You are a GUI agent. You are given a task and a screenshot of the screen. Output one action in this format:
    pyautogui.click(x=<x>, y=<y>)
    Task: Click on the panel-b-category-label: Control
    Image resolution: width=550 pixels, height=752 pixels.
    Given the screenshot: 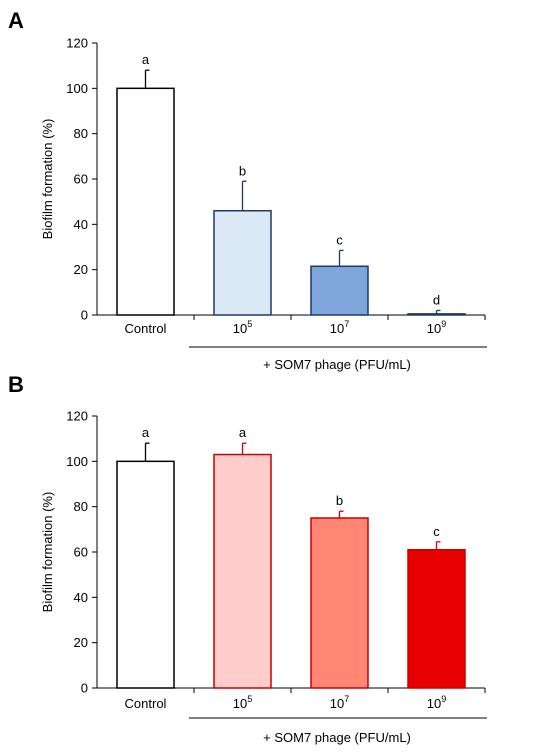 What is the action you would take?
    pyautogui.click(x=146, y=703)
    